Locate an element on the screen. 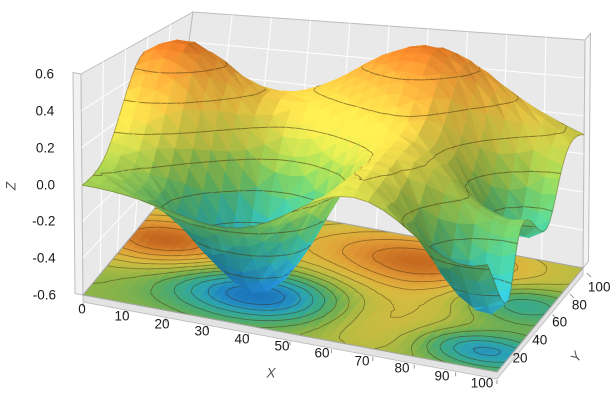 Image resolution: width=610 pixels, height=400 pixels. y-axis-tick-label: 20 is located at coordinates (520, 358).